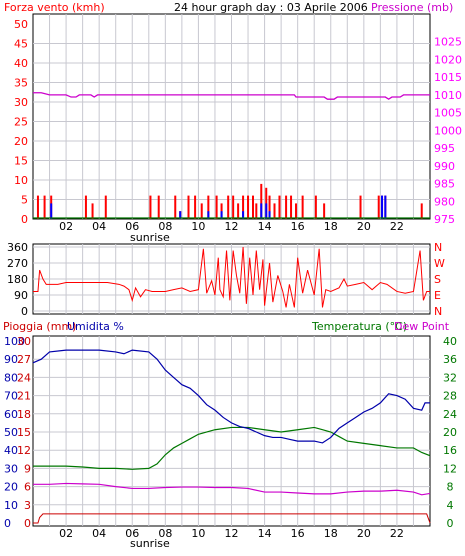 This screenshot has width=465, height=556. Describe the element at coordinates (21, 63) in the screenshot. I see `wind-speed-tick: 40` at that location.